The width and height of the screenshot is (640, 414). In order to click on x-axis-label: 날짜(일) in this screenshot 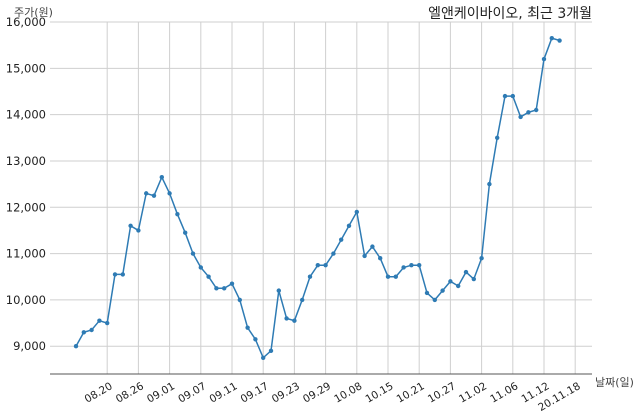, I will do `click(614, 382)`.